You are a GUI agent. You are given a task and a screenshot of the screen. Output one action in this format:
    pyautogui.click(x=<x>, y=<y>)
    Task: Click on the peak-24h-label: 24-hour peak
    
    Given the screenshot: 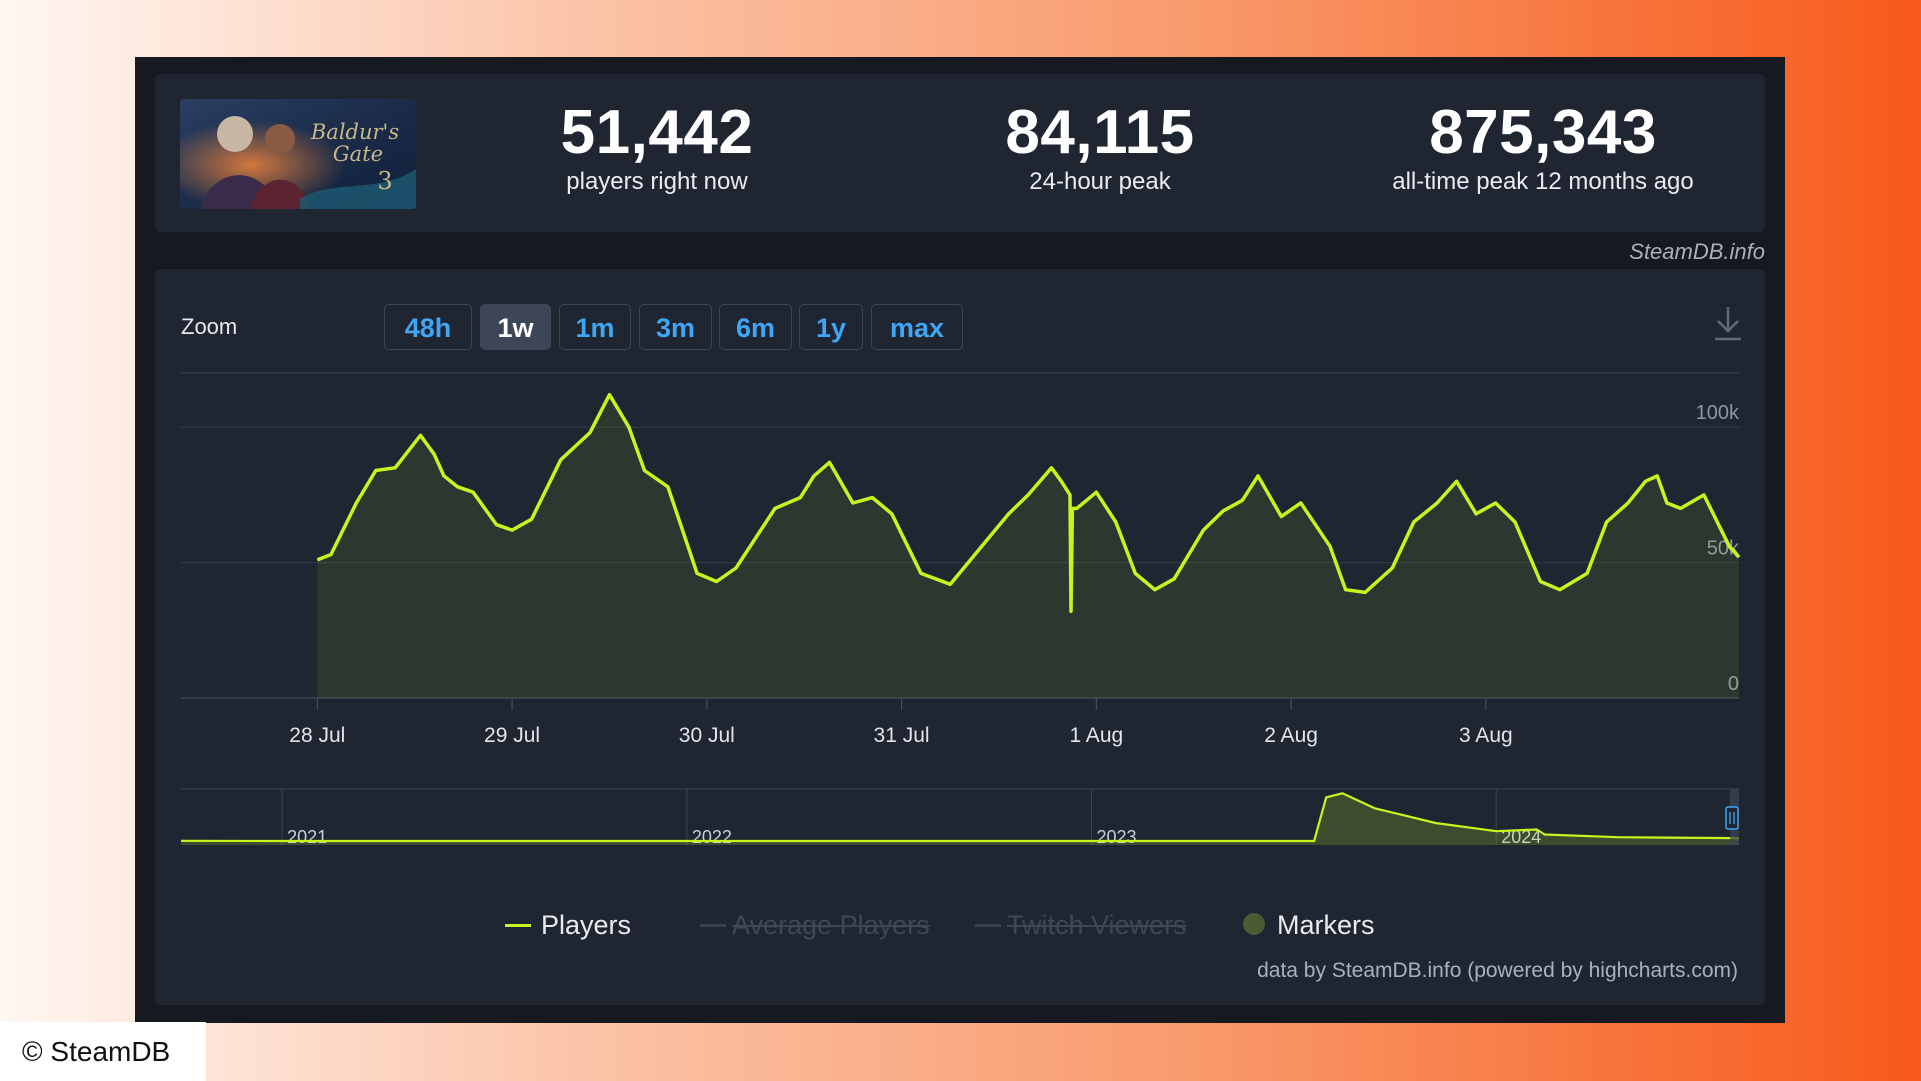 What is the action you would take?
    pyautogui.click(x=1100, y=181)
    